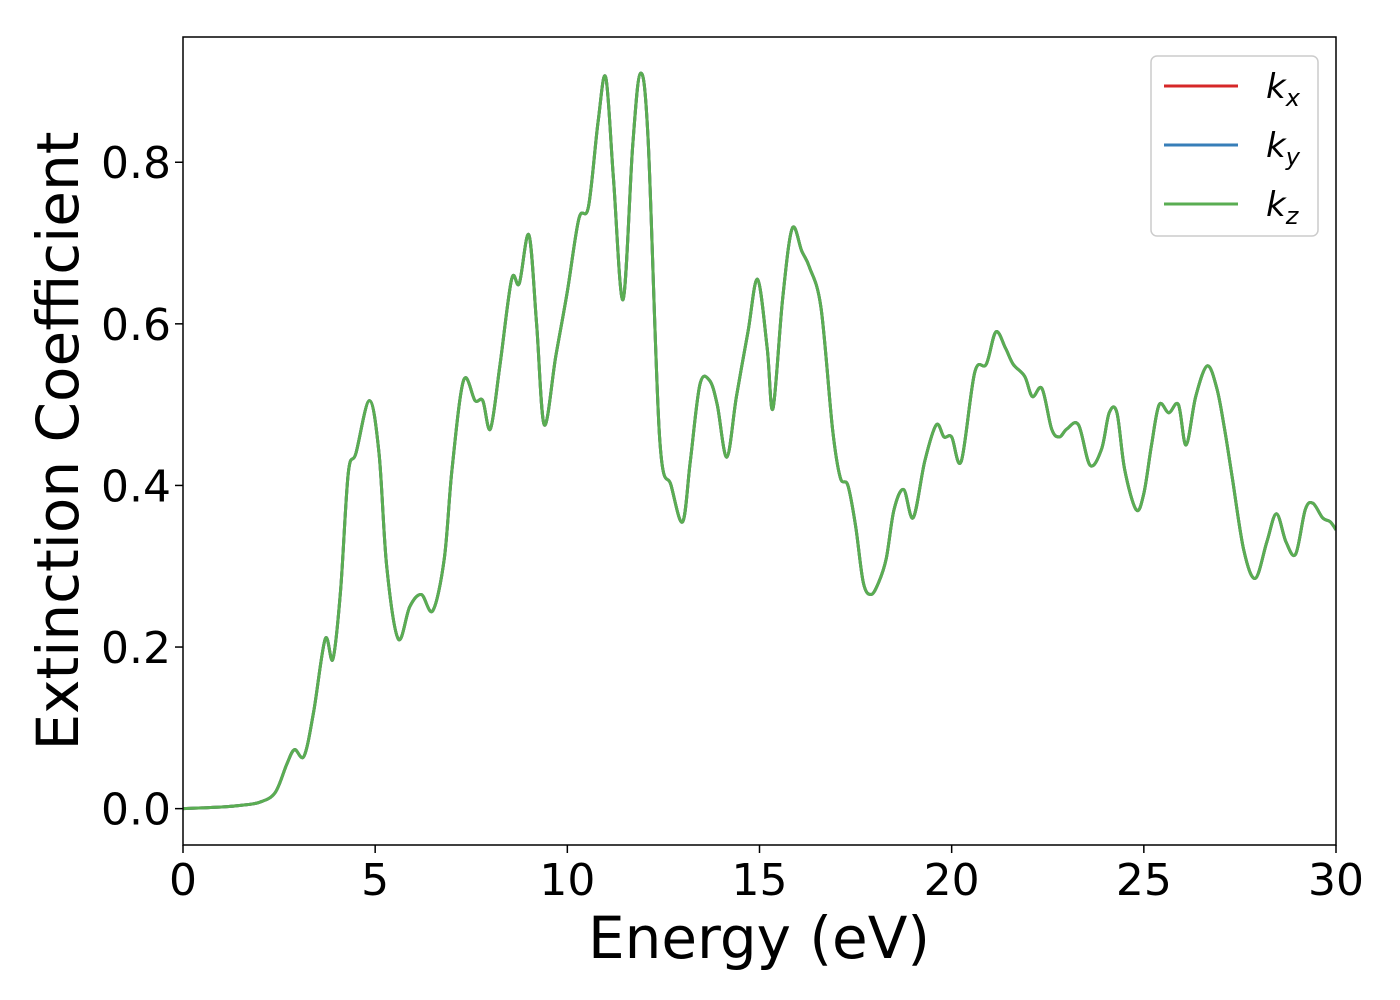 Image resolution: width=1400 pixels, height=1000 pixels. Describe the element at coordinates (1283, 89) in the screenshot. I see `legend-entry-x: kx` at that location.